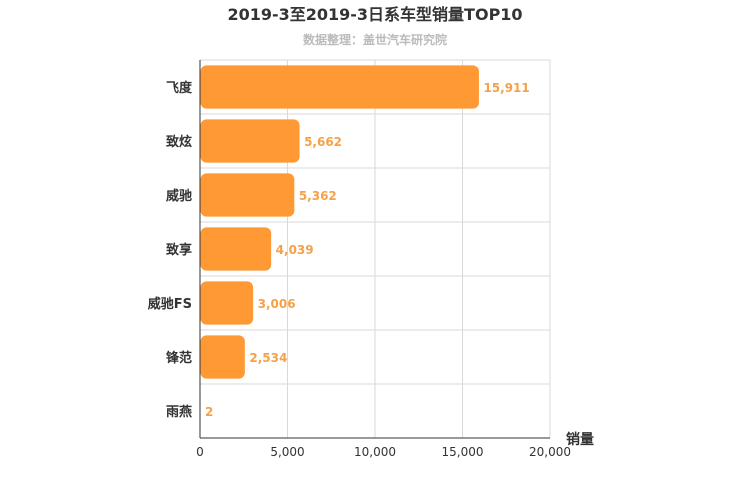 The height and width of the screenshot is (500, 750). Describe the element at coordinates (287, 452) in the screenshot. I see `x-tick-label: 5,000` at that location.